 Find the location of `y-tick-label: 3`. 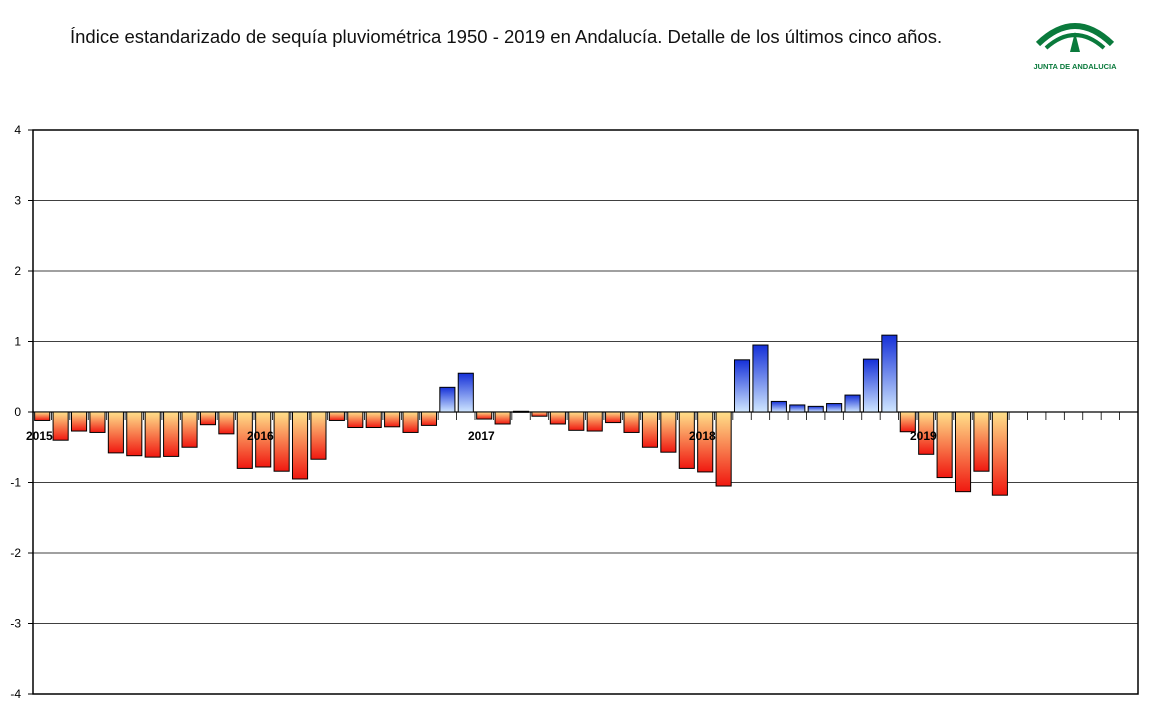

y-tick-label: 3 is located at coordinates (17, 201).